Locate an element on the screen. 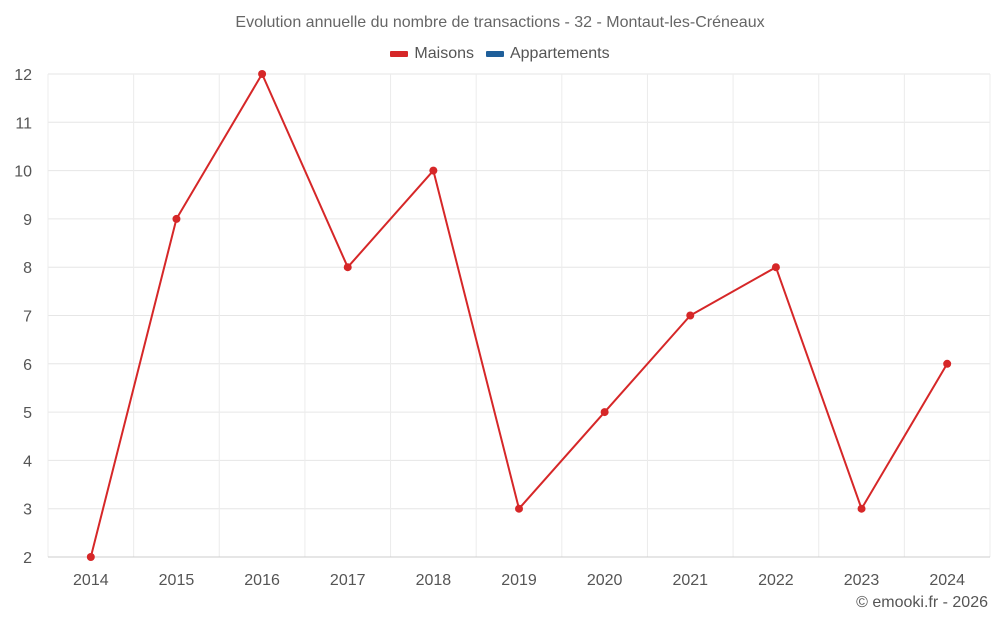 This screenshot has width=1000, height=625. x-tick-label-2016: 2016 is located at coordinates (262, 580).